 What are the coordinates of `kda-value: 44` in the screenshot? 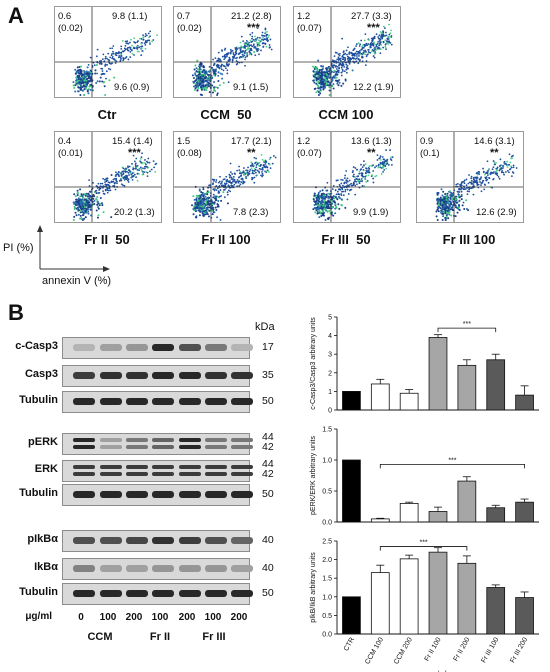 It's located at (268, 437).